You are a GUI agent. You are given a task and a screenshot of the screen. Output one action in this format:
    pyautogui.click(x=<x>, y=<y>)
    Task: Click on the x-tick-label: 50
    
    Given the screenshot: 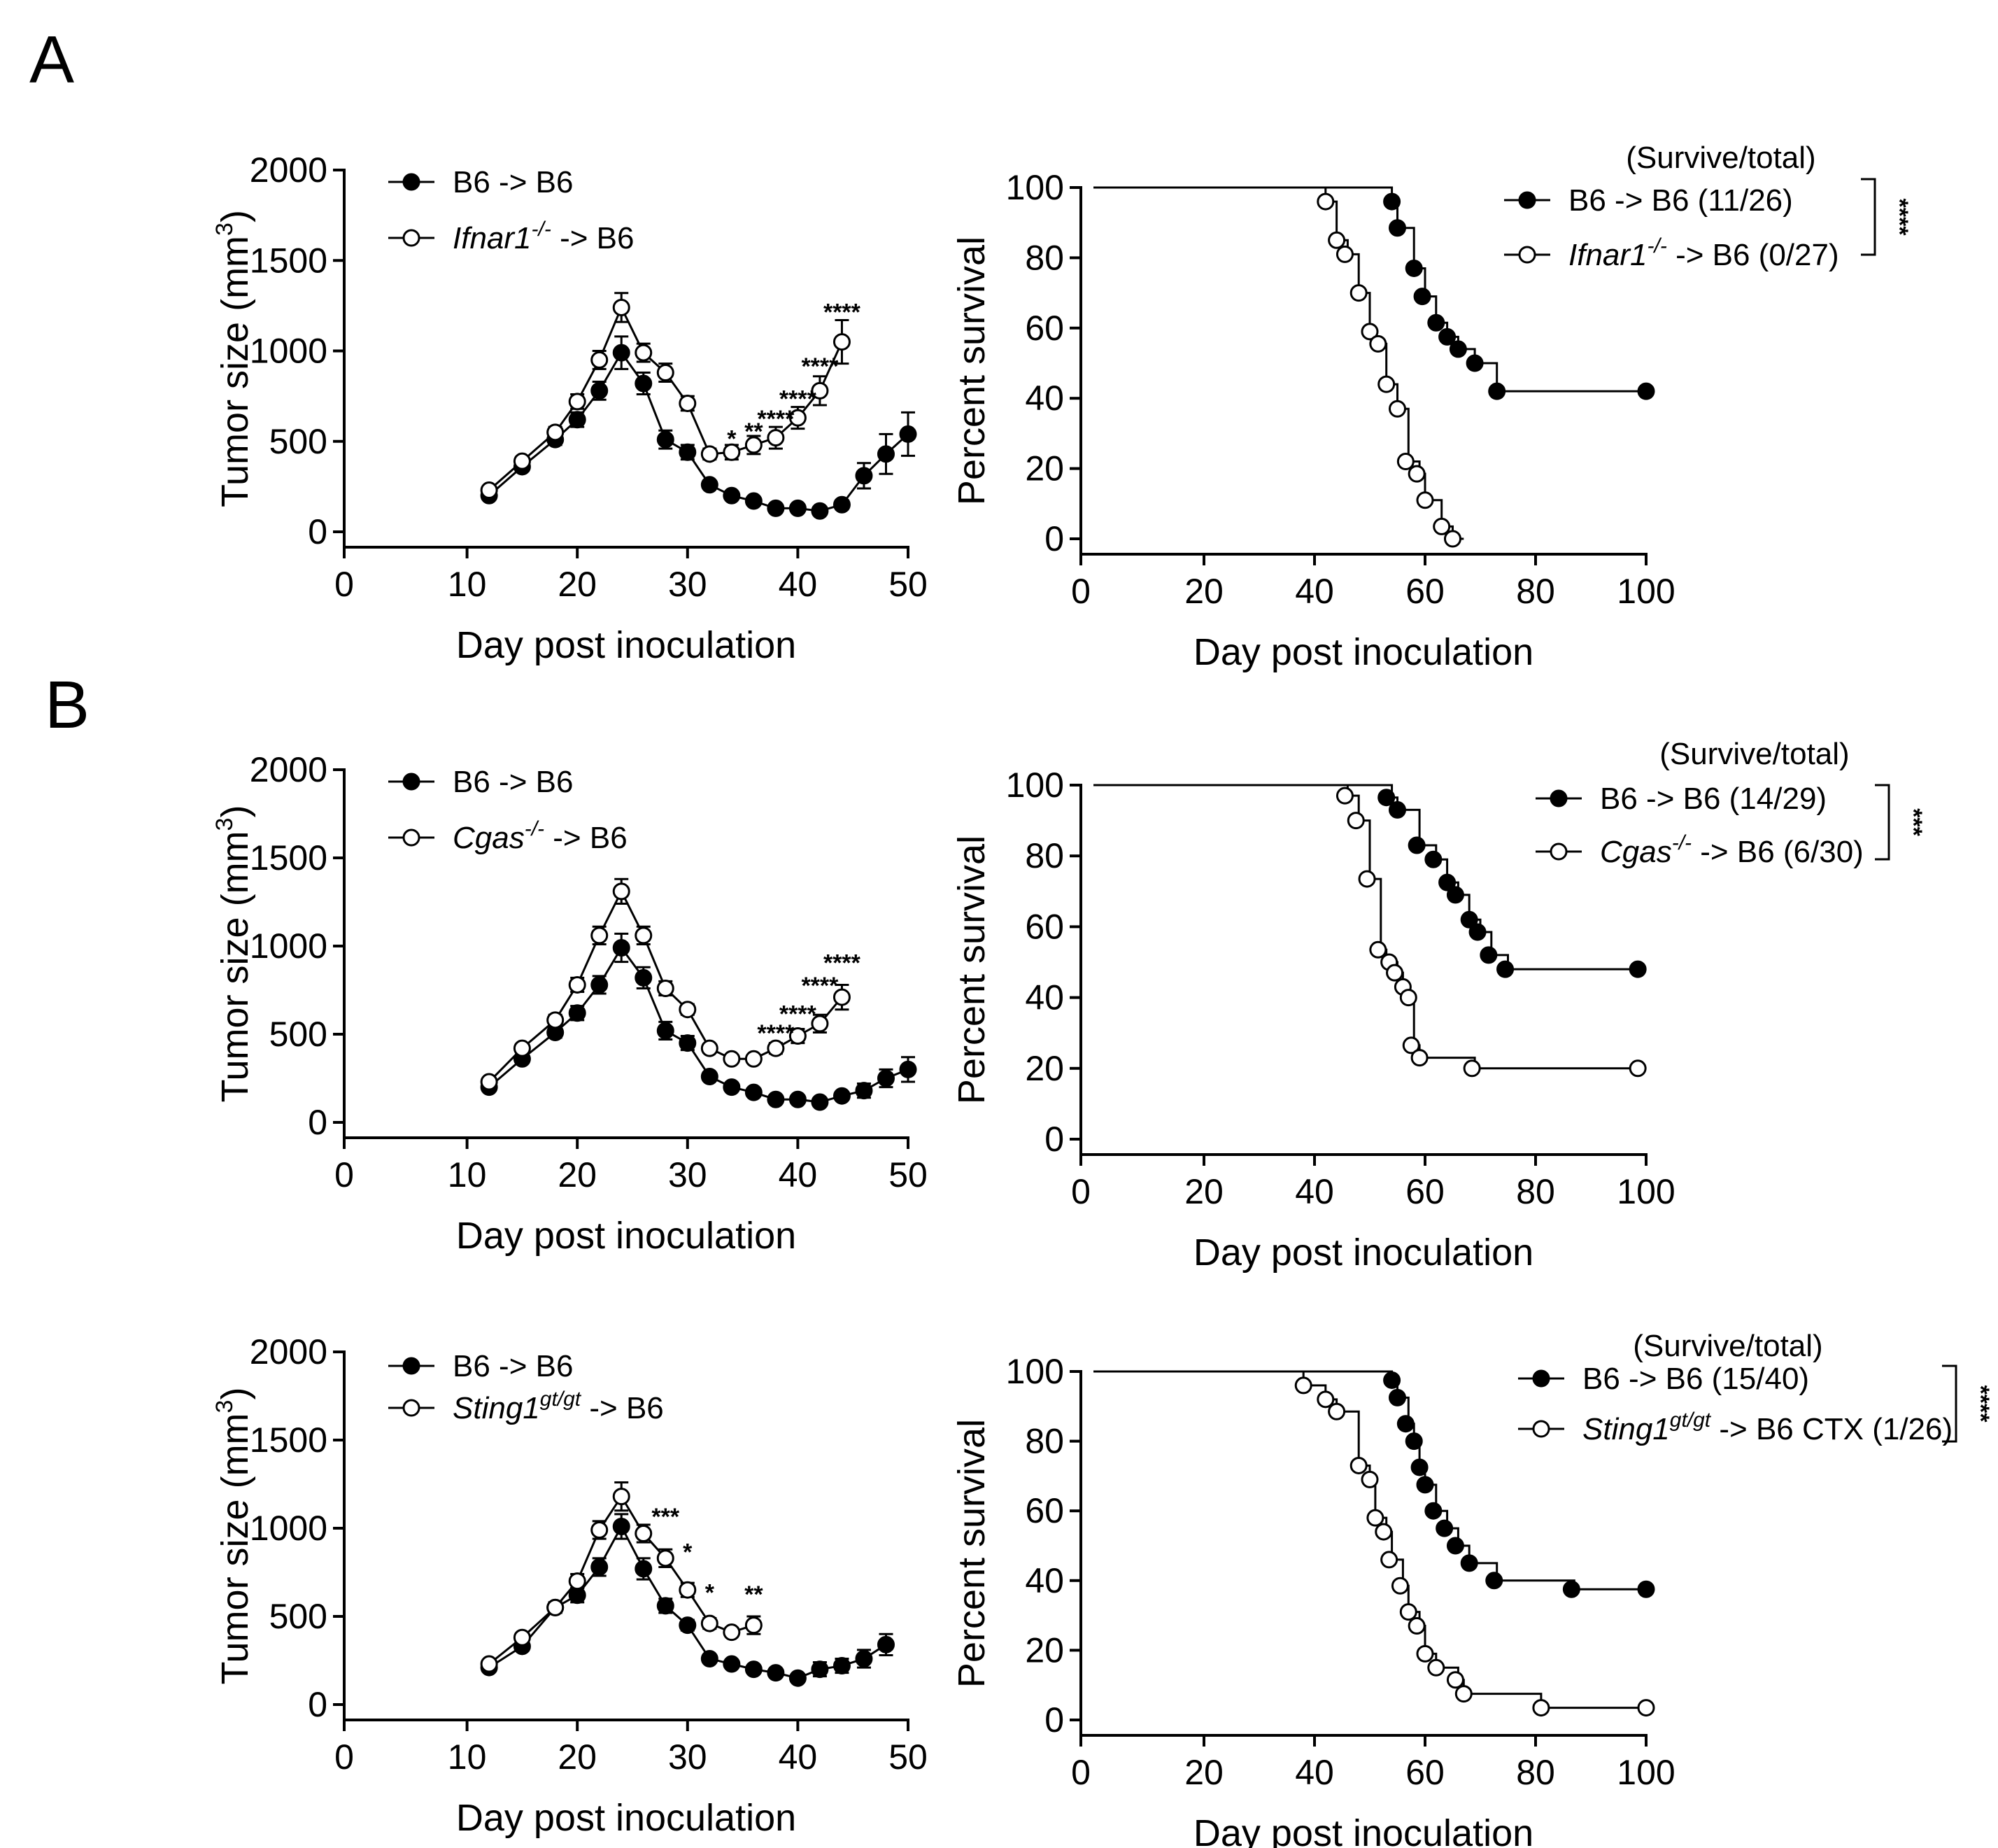 What is the action you would take?
    pyautogui.click(x=908, y=1757)
    